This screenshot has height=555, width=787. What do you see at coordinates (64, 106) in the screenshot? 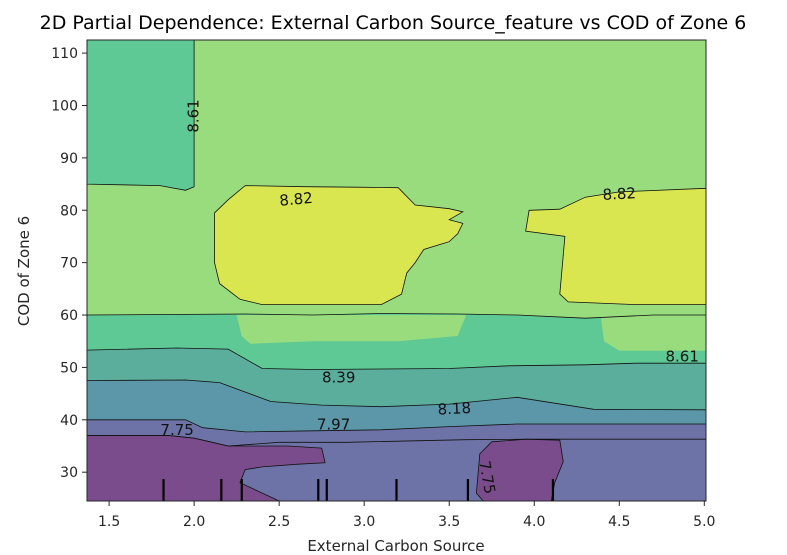
I see `y-tick-label: 100` at bounding box center [64, 106].